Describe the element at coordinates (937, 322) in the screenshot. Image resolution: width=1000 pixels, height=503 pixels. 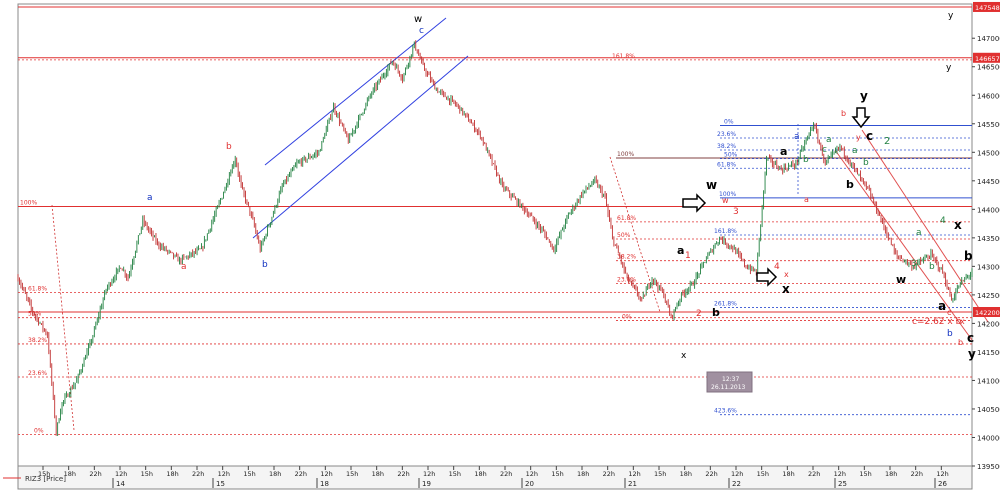
I see `wave-label: c=2.62 x b` at that location.